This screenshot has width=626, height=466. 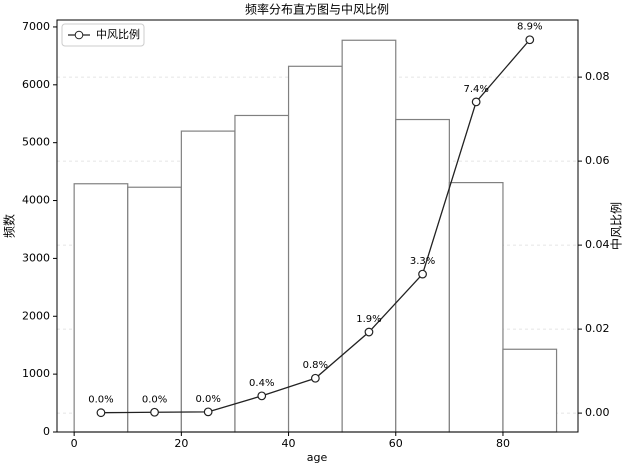 I want to click on x-tick-label: 80, so click(x=503, y=443).